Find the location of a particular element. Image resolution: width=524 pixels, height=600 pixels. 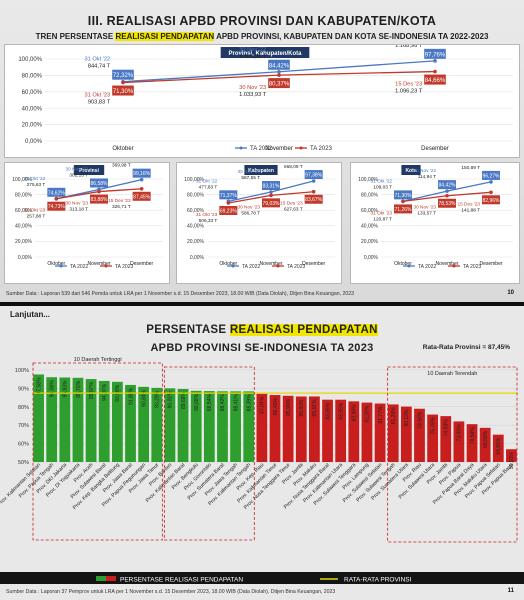

data-label: 78,53% is located at coordinates (448, 204).